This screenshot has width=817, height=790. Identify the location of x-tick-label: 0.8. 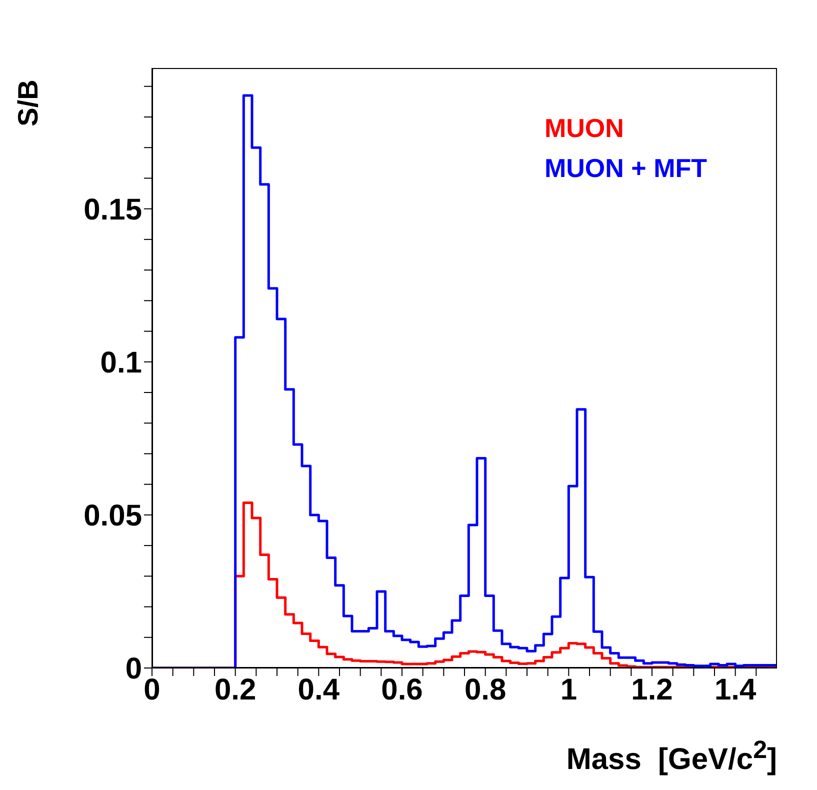
(485, 689).